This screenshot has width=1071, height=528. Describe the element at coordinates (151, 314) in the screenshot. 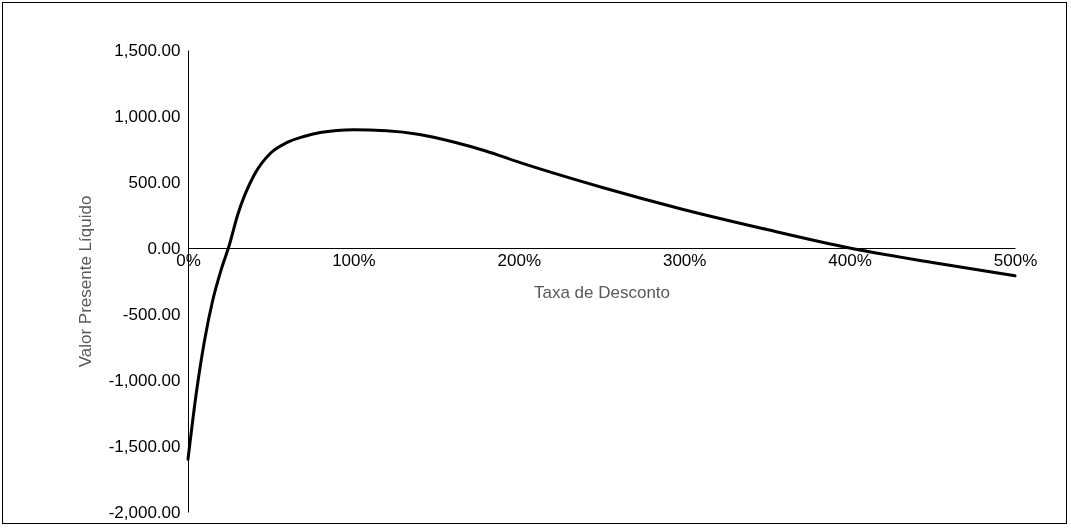

I see `y-tick-label: -500.00` at that location.